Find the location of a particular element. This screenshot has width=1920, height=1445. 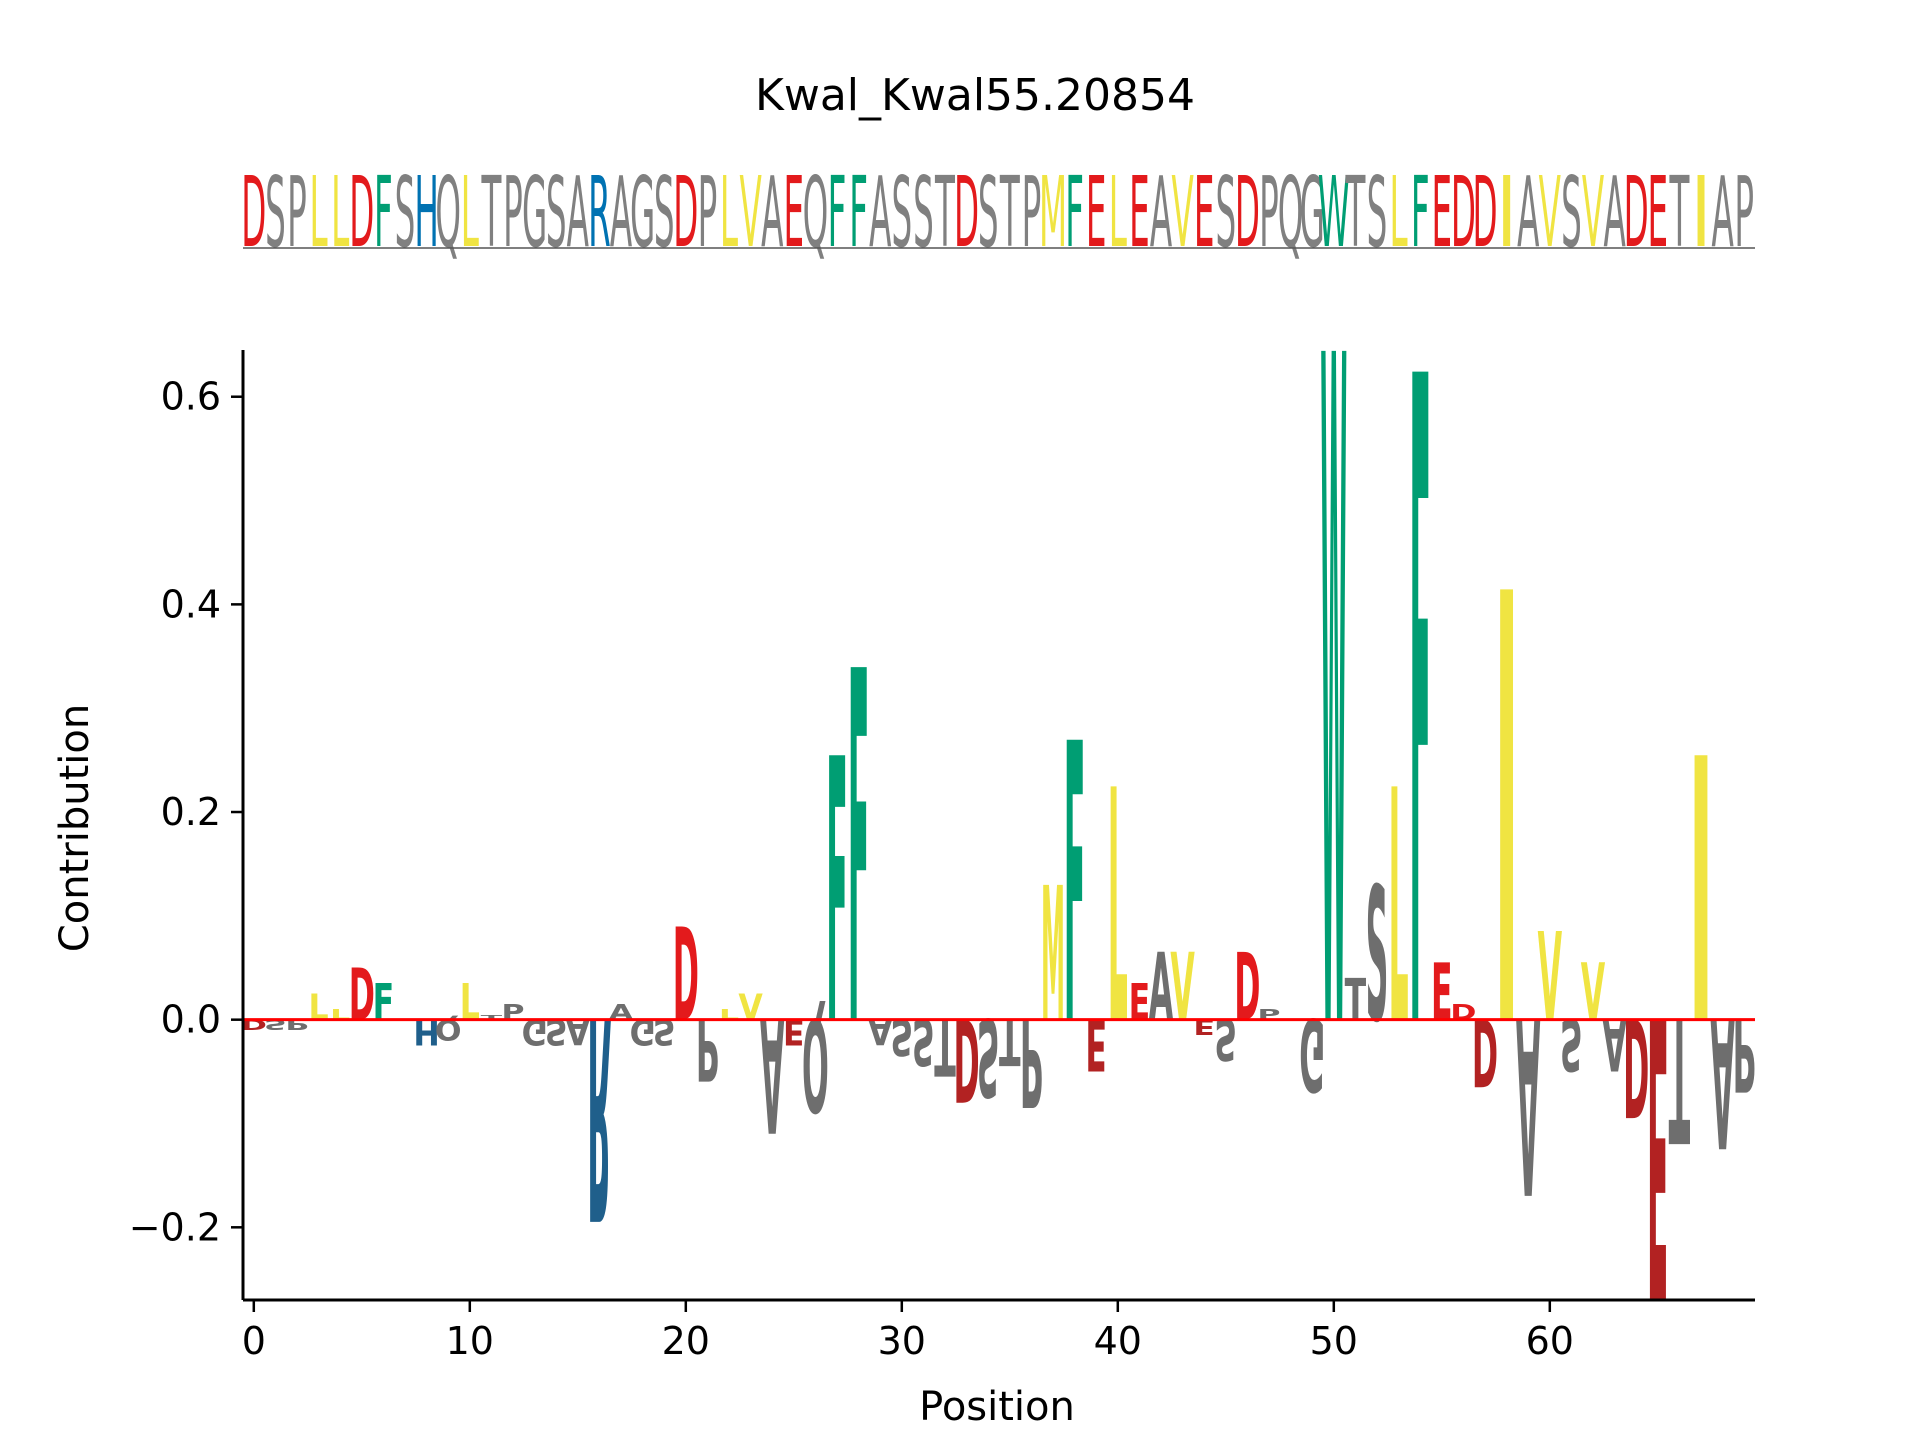

logo-letter: R is located at coordinates (599, 1115).